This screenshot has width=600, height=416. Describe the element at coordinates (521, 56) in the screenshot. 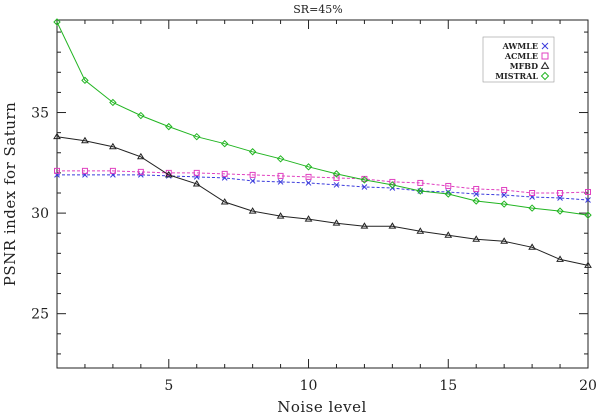

I see `legend-label-acmle: ACMLE` at that location.